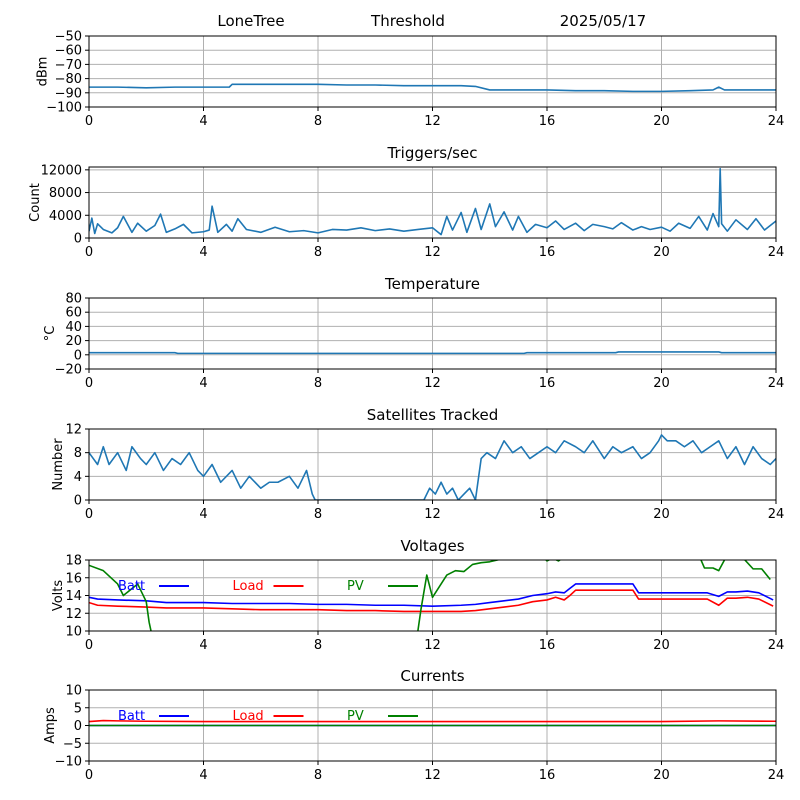  What do you see at coordinates (432, 153) in the screenshot?
I see `chart-title: Triggers/sec` at bounding box center [432, 153].